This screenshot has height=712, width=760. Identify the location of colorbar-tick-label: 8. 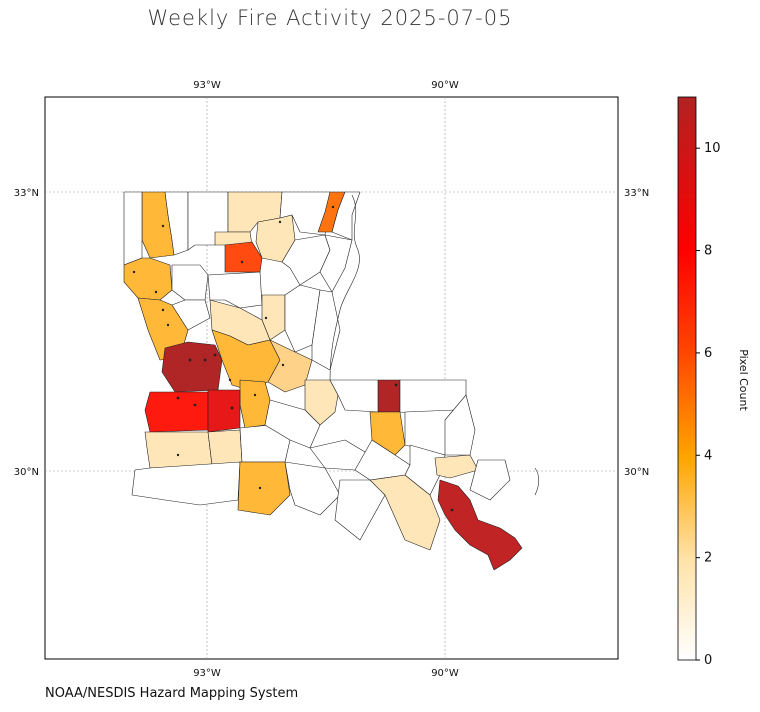
(708, 251).